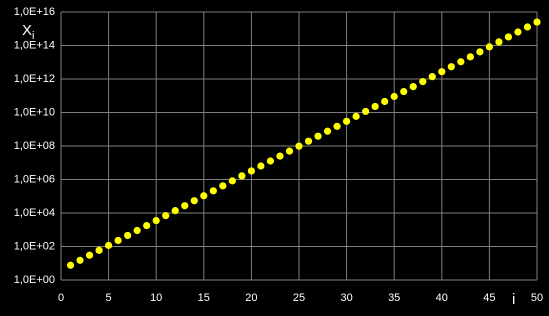  What do you see at coordinates (34, 112) in the screenshot?
I see `y-tick-label: 1,0E+10` at bounding box center [34, 112].